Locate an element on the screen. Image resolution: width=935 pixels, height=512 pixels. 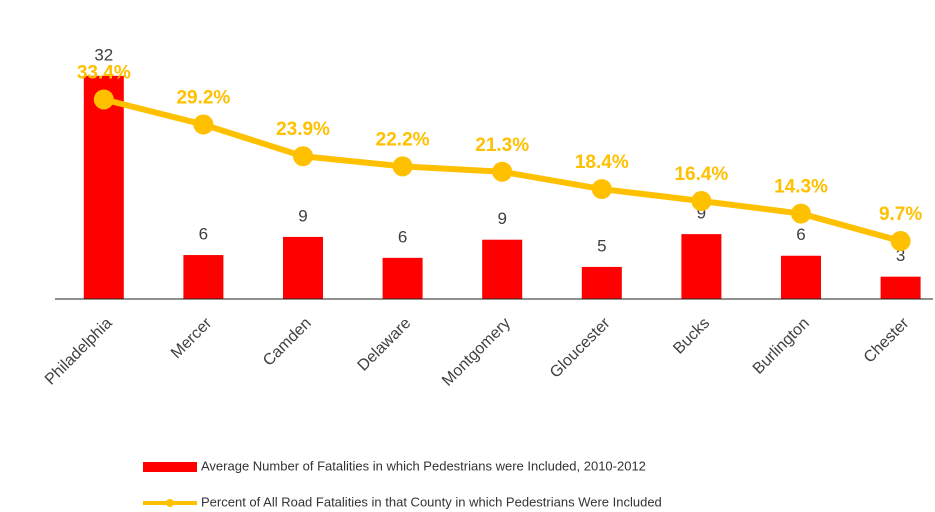
line-value-label: 18.4% is located at coordinates (602, 162).